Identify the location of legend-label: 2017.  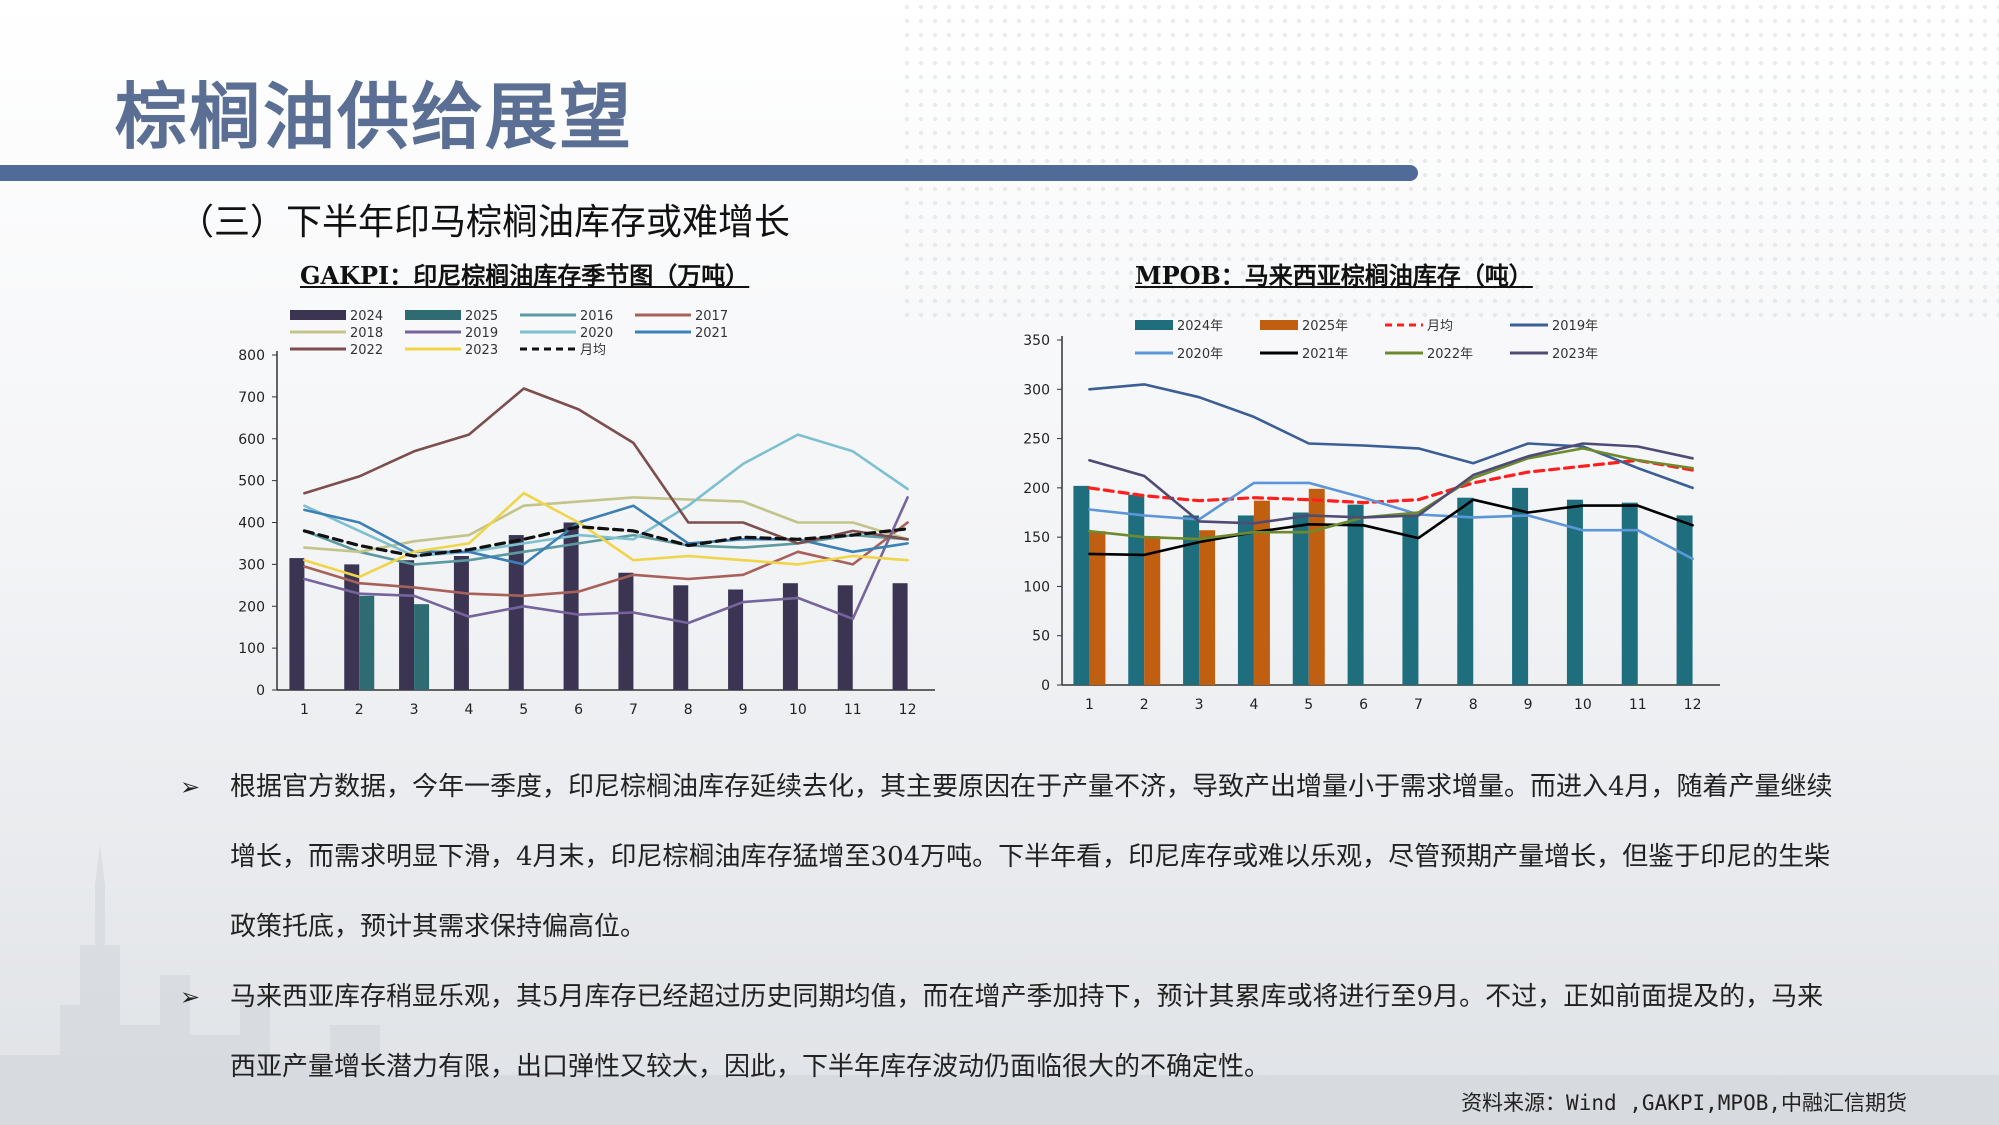
(711, 316).